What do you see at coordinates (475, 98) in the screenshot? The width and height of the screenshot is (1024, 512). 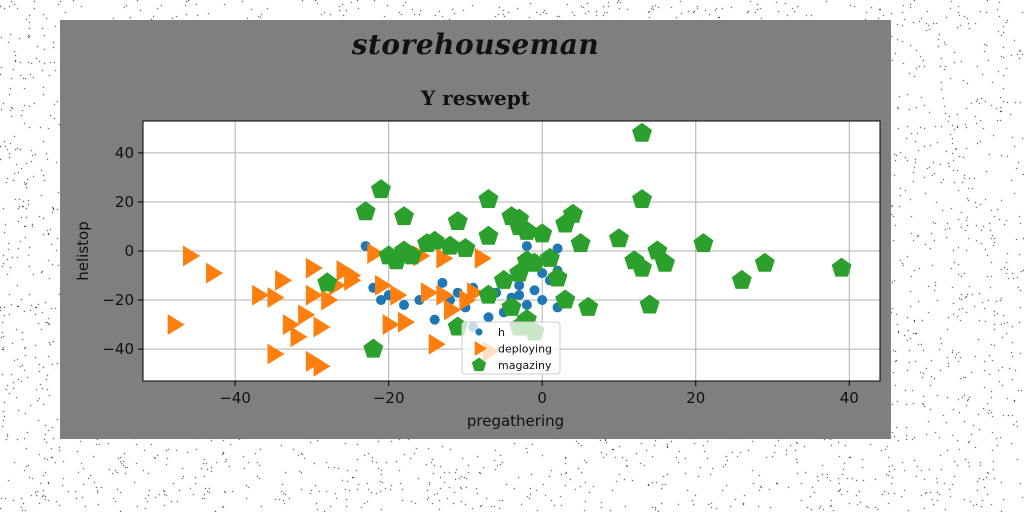 I see `axes-title: Y reswept` at bounding box center [475, 98].